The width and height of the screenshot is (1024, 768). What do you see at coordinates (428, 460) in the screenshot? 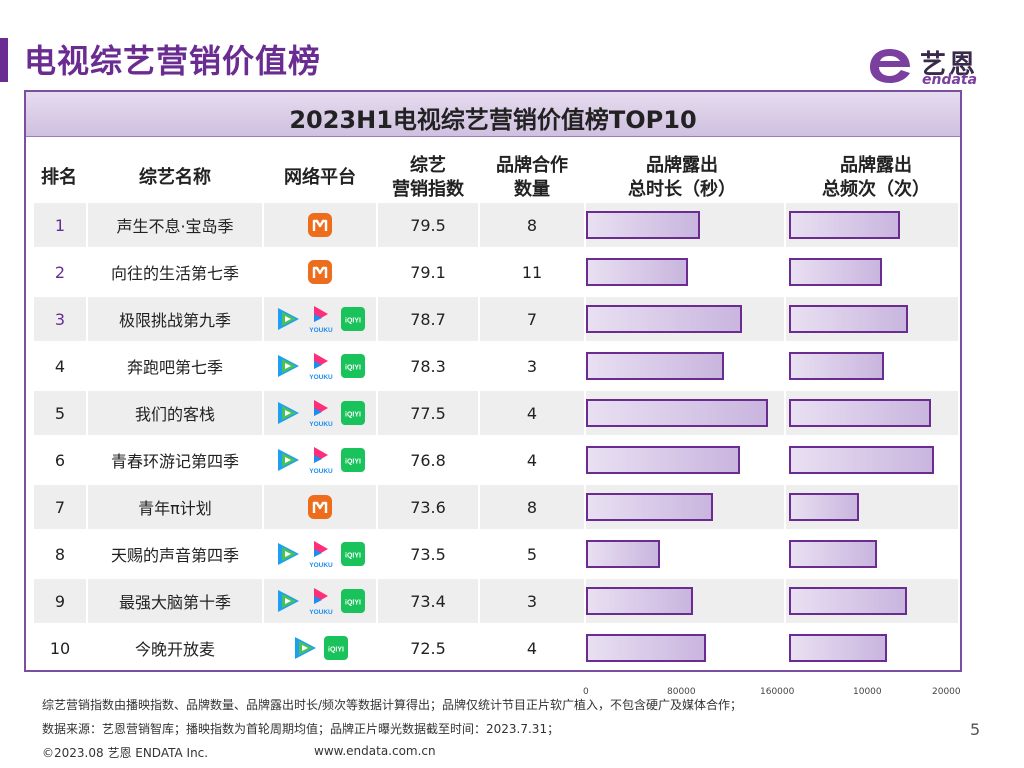
I see `marketing-index-cell: 76.8` at bounding box center [428, 460].